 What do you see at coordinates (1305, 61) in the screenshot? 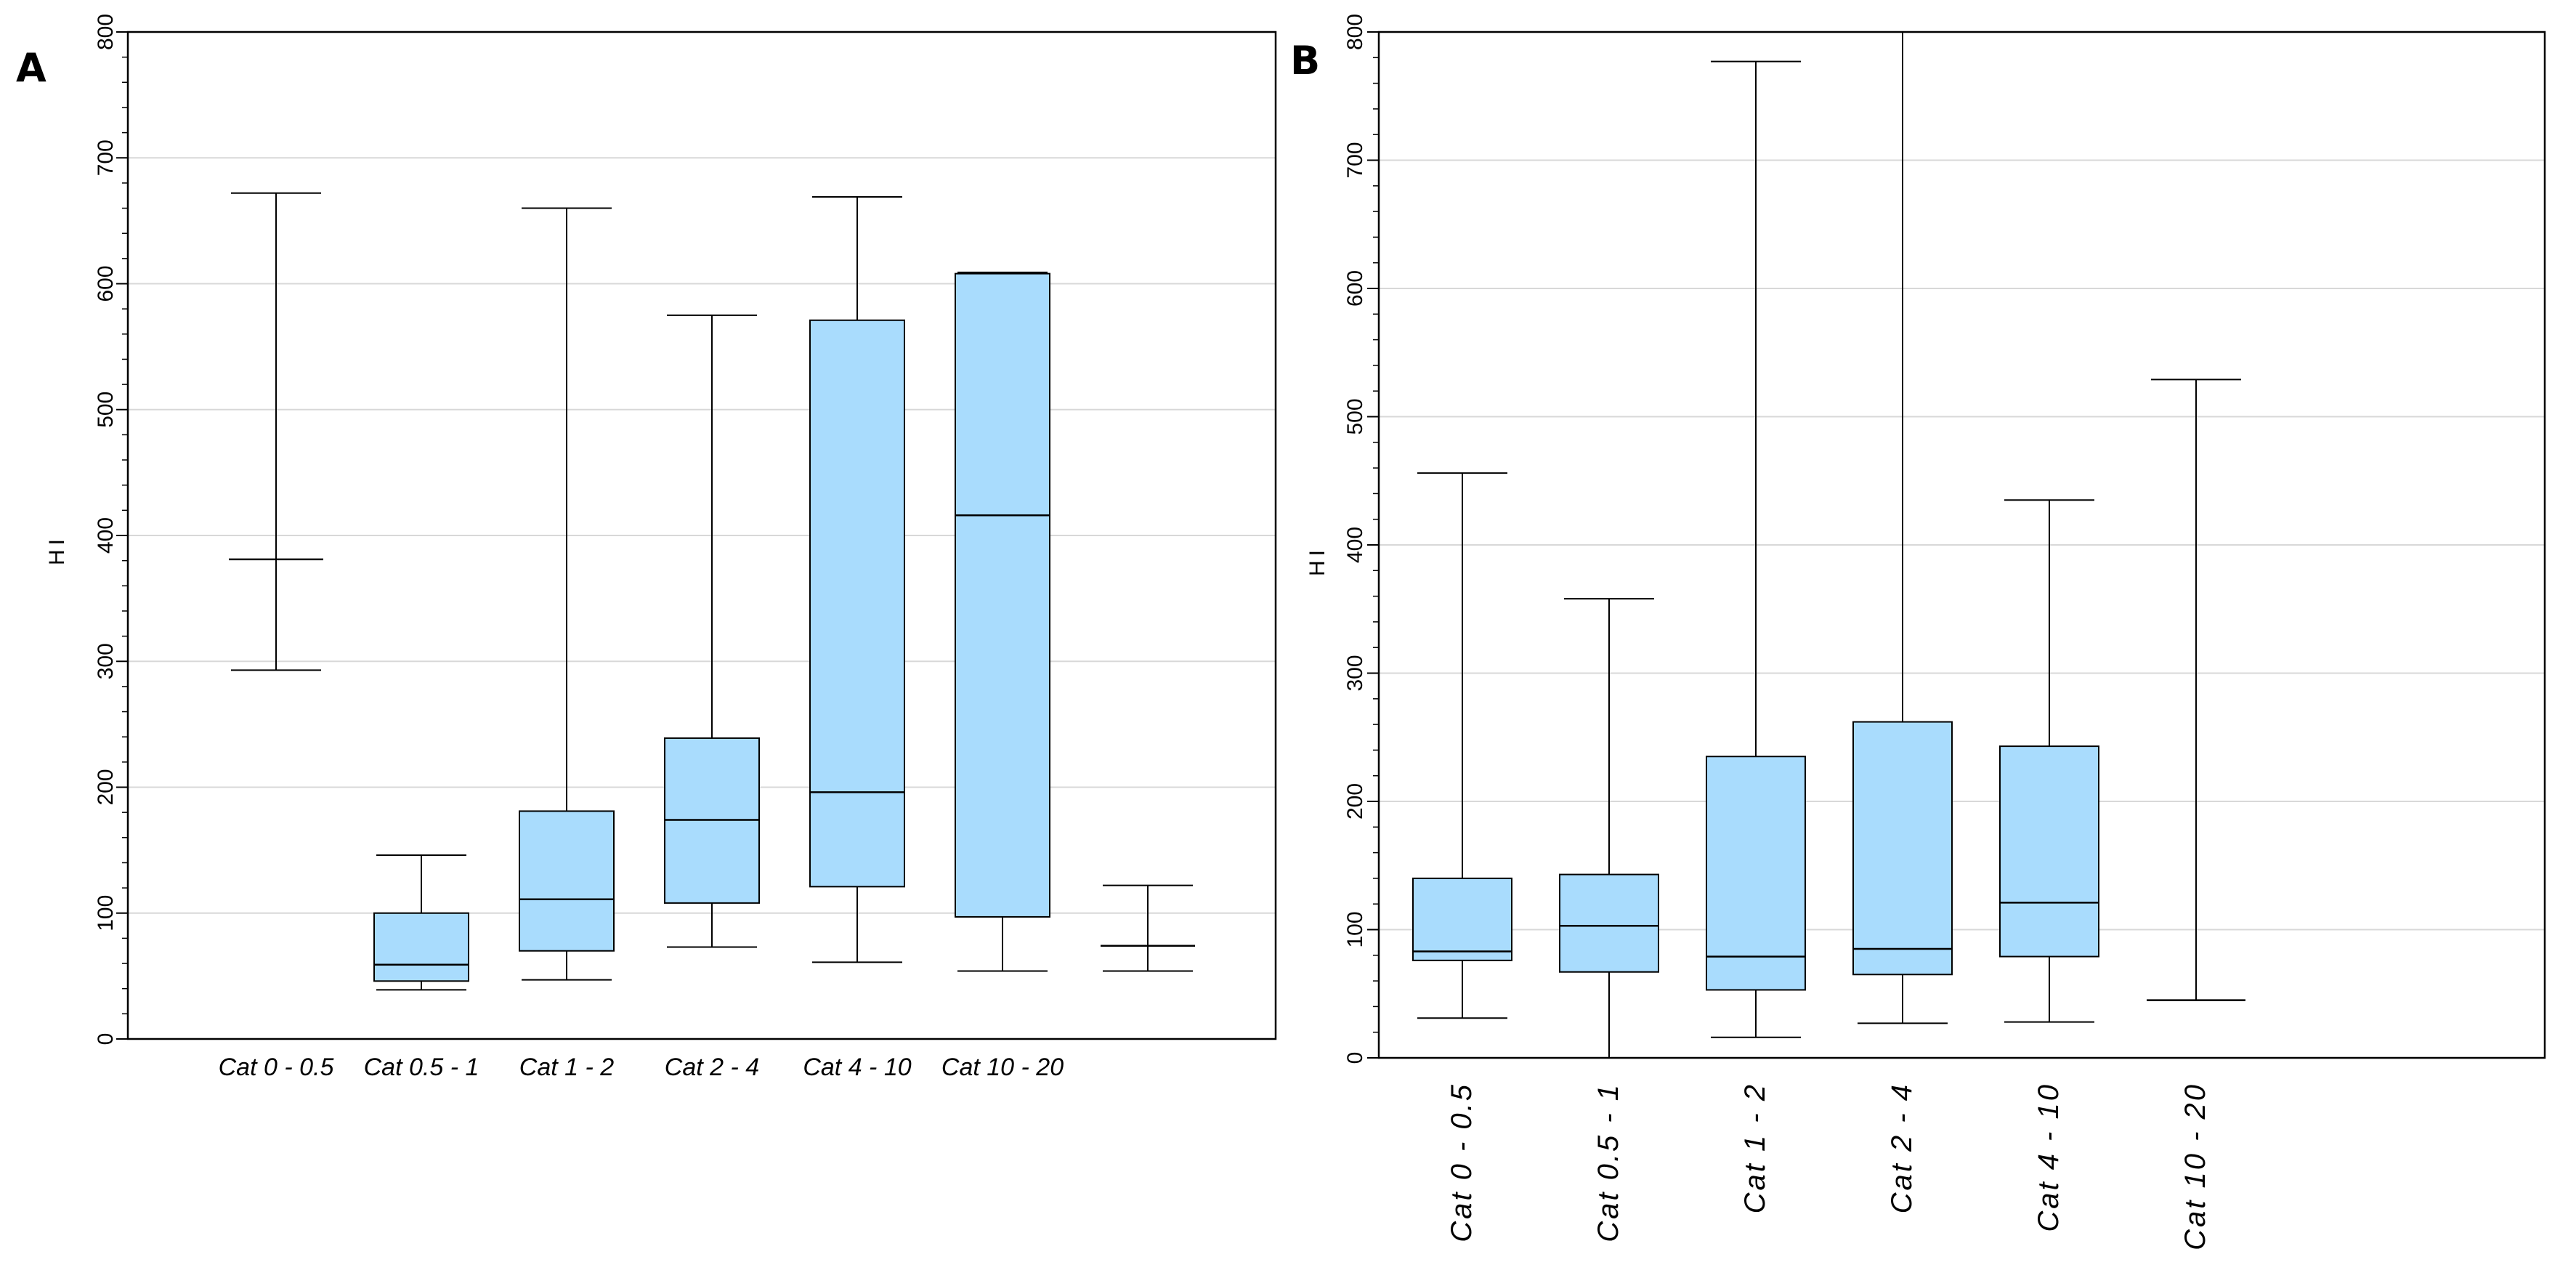
I see `panel-letter-b: B` at bounding box center [1305, 61].